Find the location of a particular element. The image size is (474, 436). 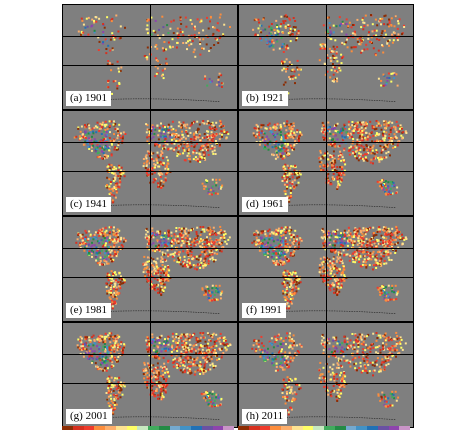

panel-label: (a) 1901 is located at coordinates (88, 98).